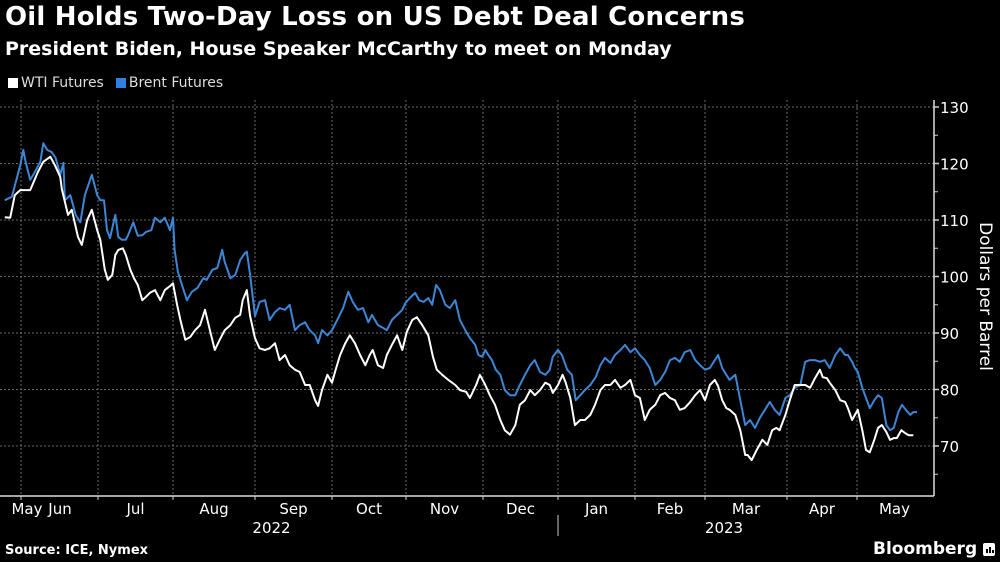 The height and width of the screenshot is (562, 1000). I want to click on legend-label-wti: WTI Futures, so click(62, 83).